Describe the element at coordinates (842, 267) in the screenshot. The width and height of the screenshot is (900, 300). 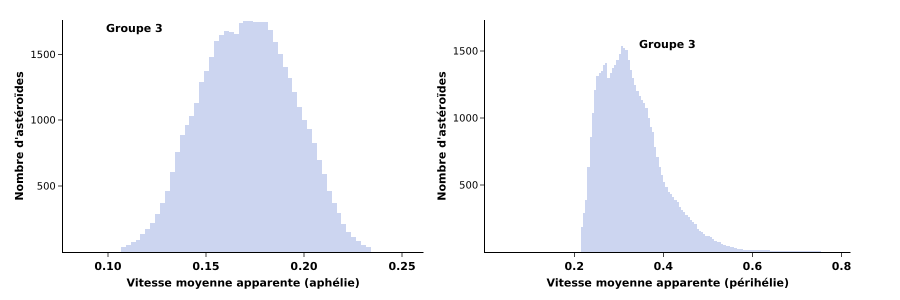
I see `x-tick-label: 0.8` at that location.